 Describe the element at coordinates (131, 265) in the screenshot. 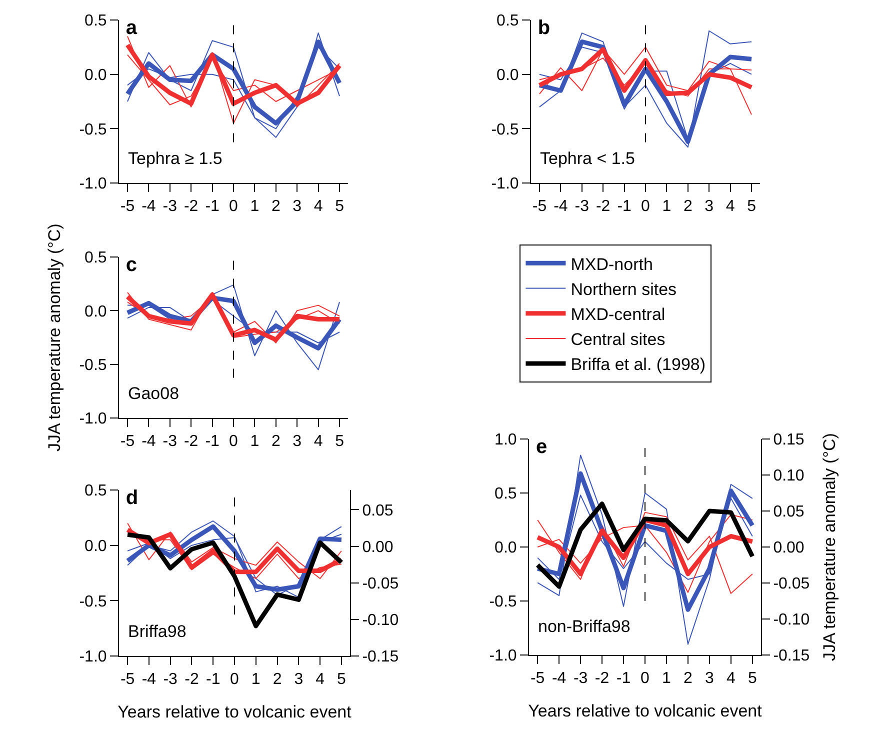

I see `chart-title: c` at that location.